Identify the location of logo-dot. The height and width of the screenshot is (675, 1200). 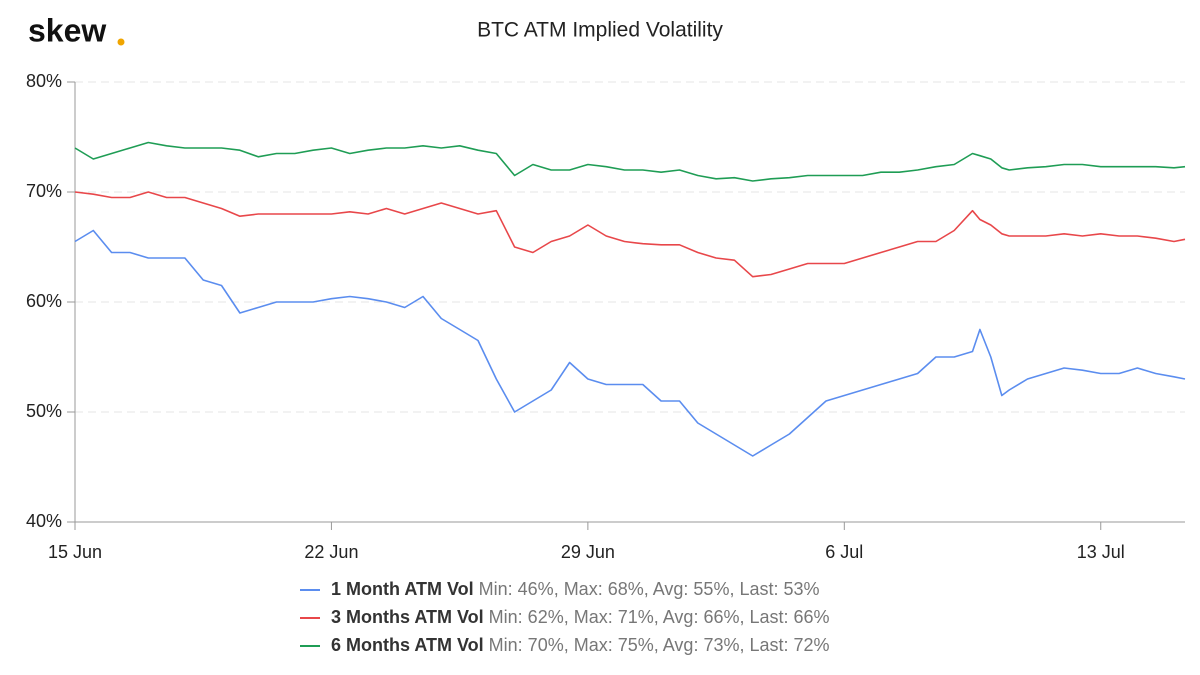
(121, 42).